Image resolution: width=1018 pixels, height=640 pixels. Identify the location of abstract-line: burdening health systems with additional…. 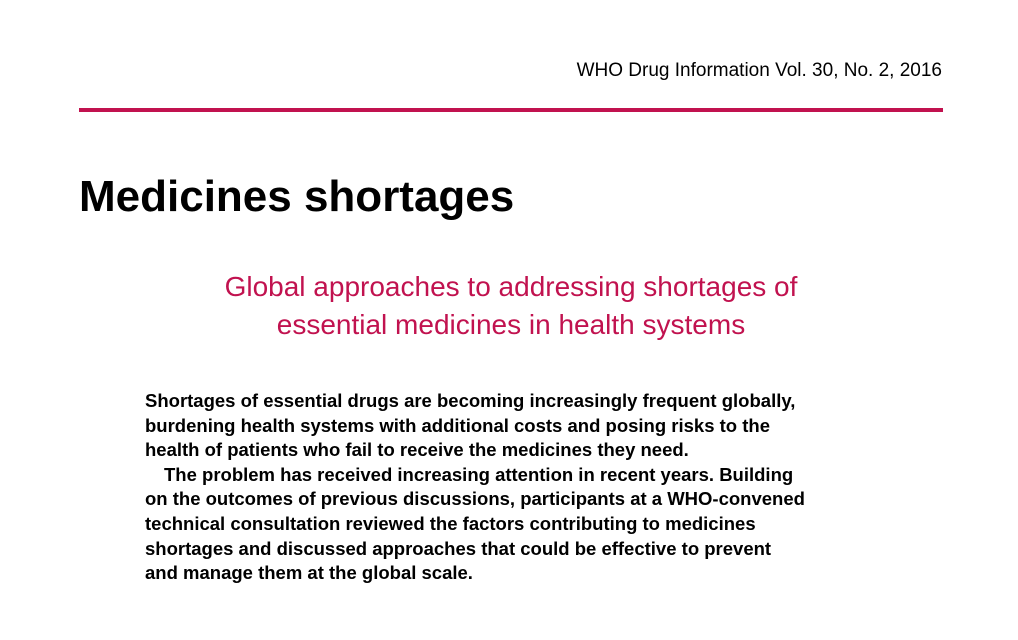
(457, 425).